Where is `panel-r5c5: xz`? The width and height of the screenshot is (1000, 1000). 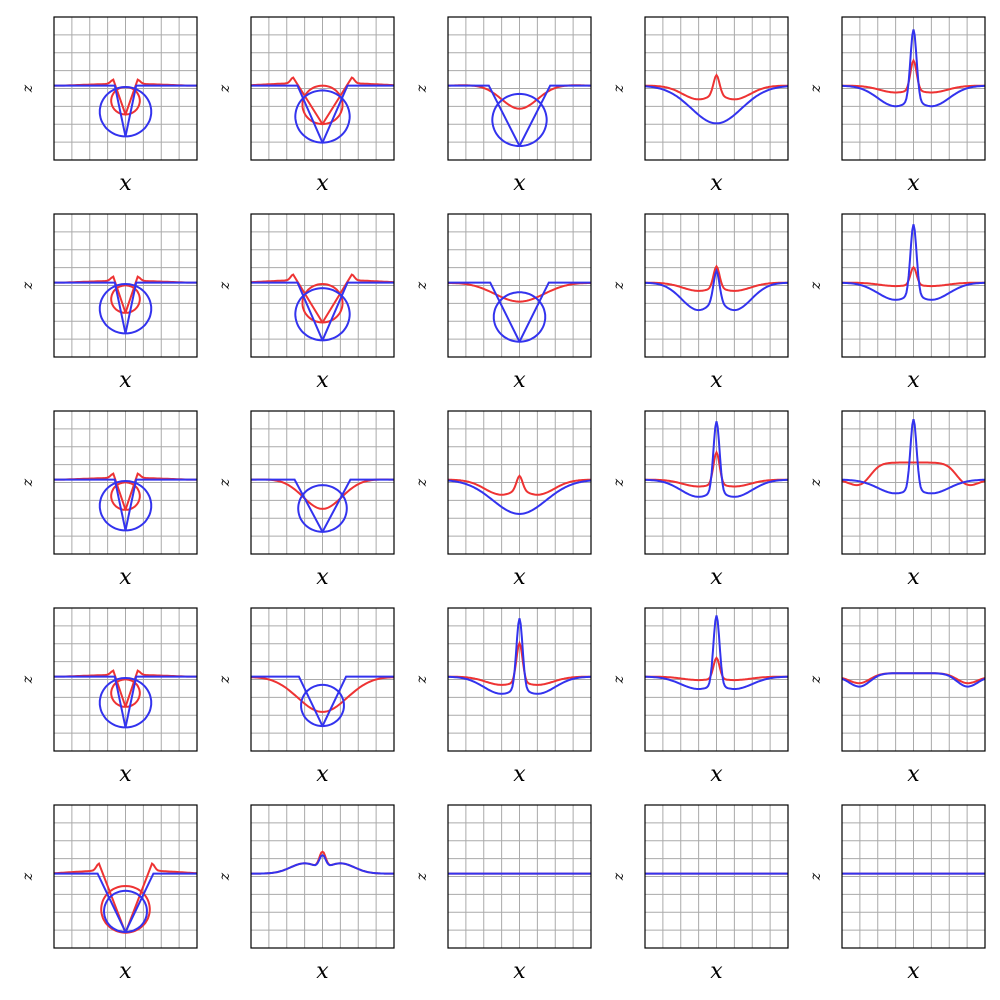 panel-r5c5: xz is located at coordinates (897, 894).